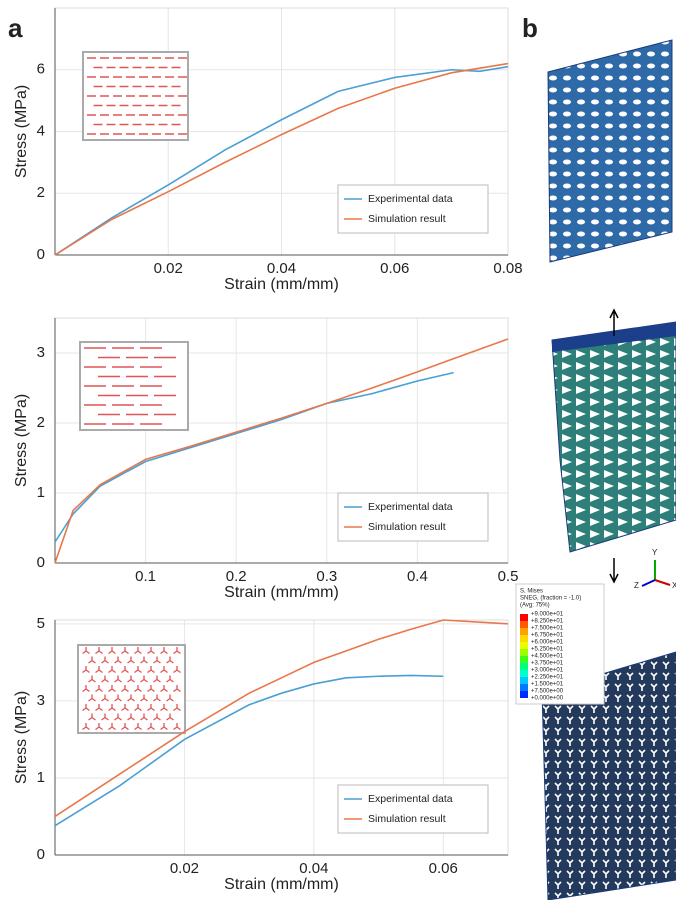  What do you see at coordinates (547, 678) in the screenshot?
I see `contour-level: +2.250e+01` at bounding box center [547, 678].